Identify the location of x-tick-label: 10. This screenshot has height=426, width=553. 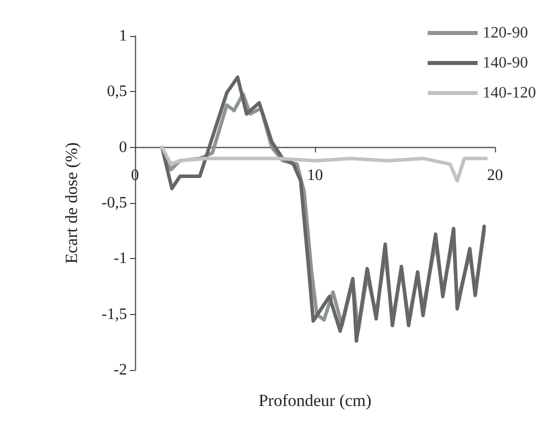
(315, 175).